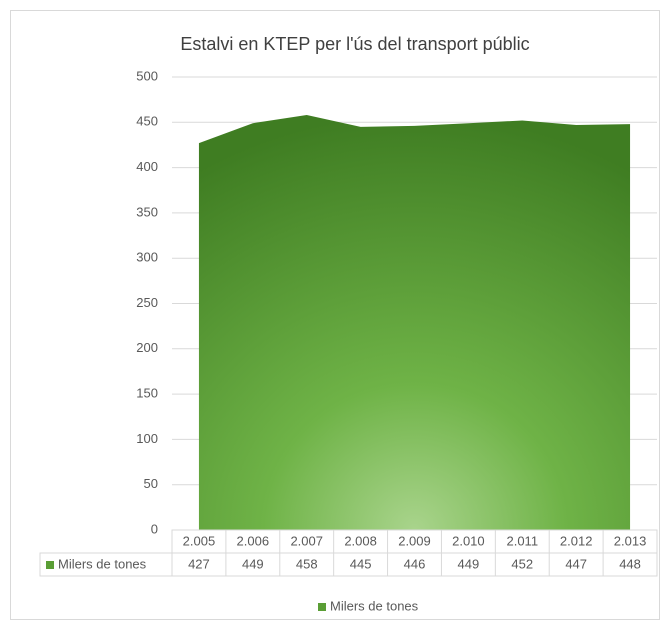 Image resolution: width=669 pixels, height=630 pixels. Describe the element at coordinates (154, 528) in the screenshot. I see `y-tick-label: 0` at that location.